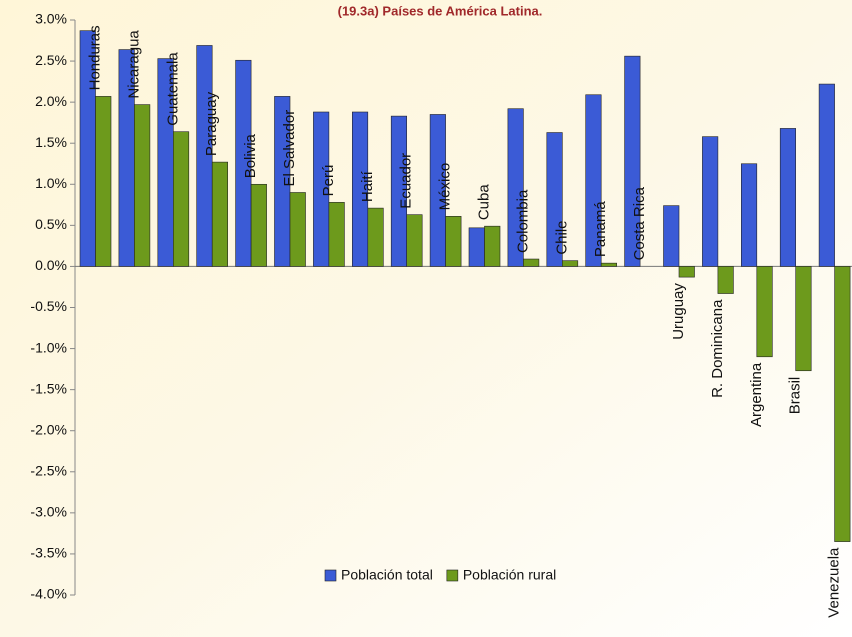 This screenshot has height=637, width=852. What do you see at coordinates (717, 348) in the screenshot?
I see `category-label: R. Dominicana` at bounding box center [717, 348].